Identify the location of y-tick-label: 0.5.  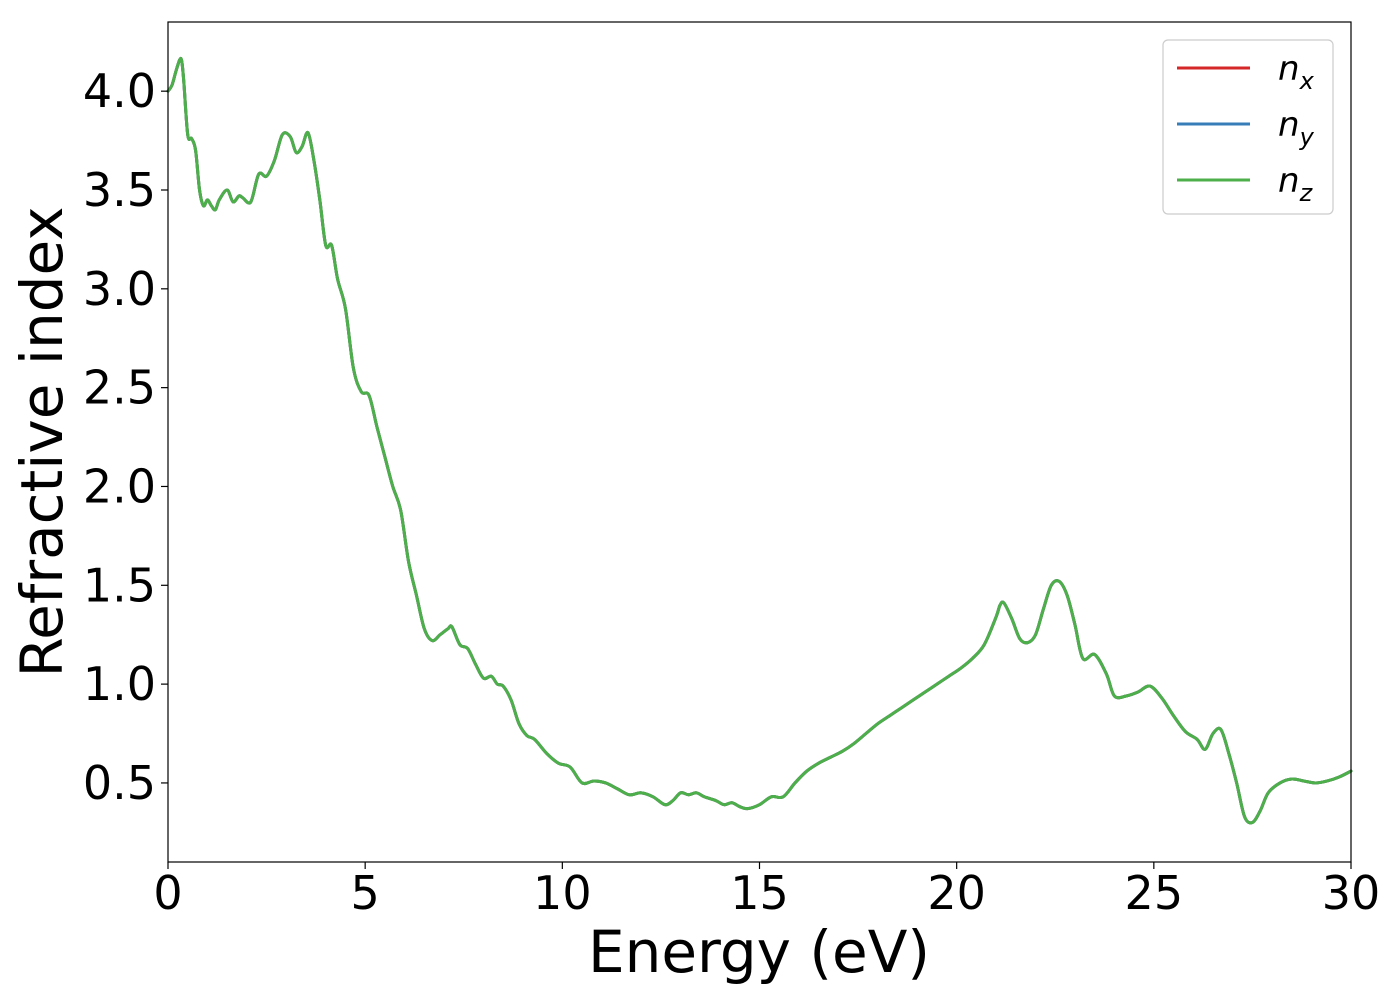
(119, 783).